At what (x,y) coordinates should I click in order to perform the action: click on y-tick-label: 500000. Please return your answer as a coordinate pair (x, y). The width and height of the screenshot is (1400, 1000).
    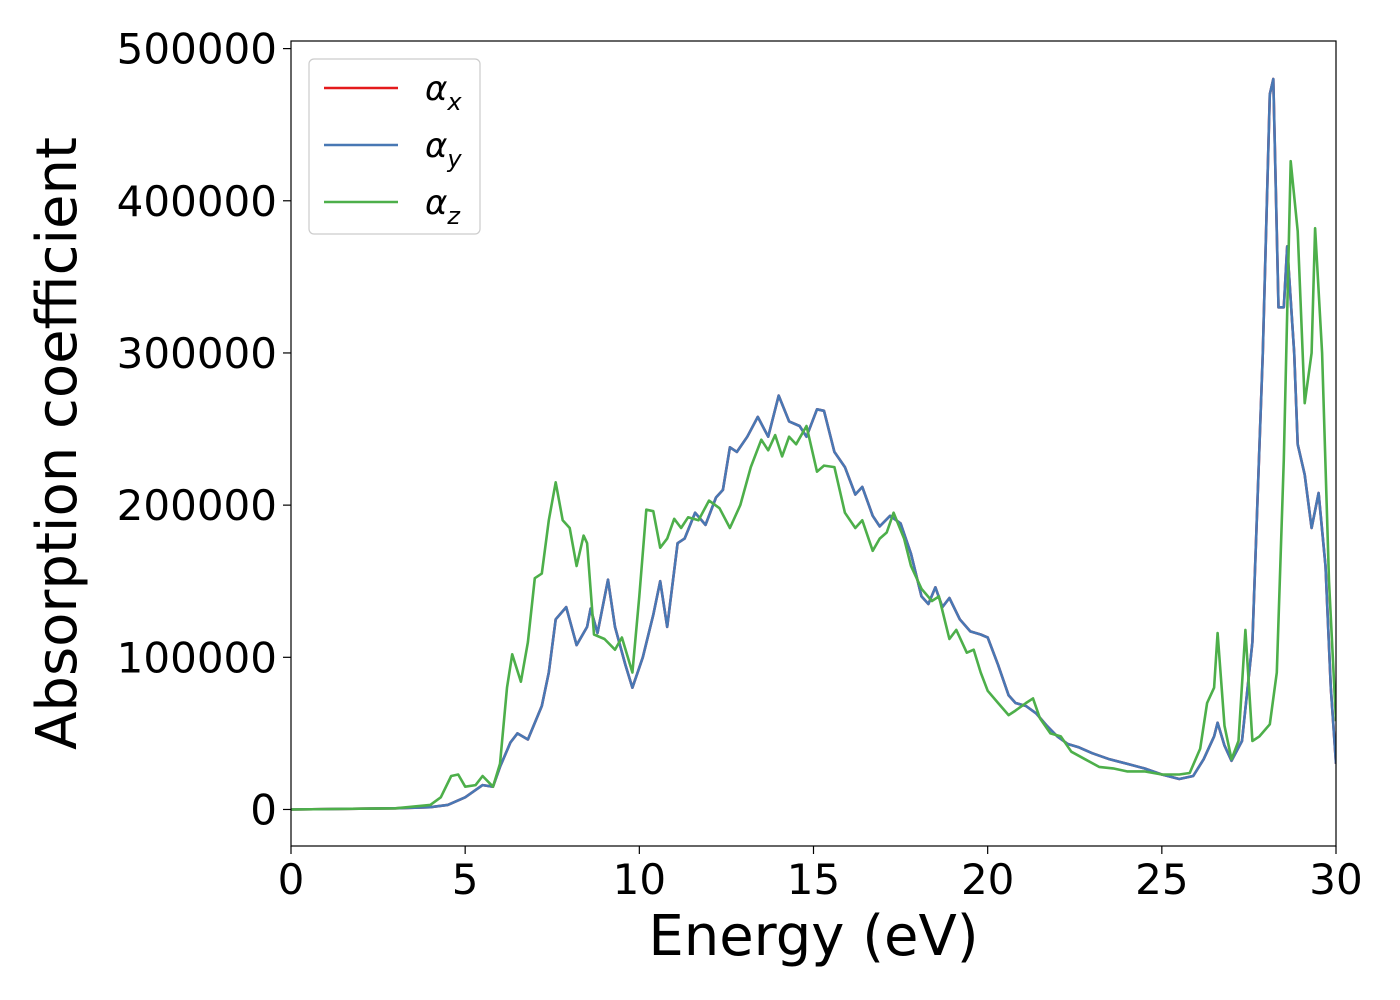
    Looking at the image, I should click on (197, 49).